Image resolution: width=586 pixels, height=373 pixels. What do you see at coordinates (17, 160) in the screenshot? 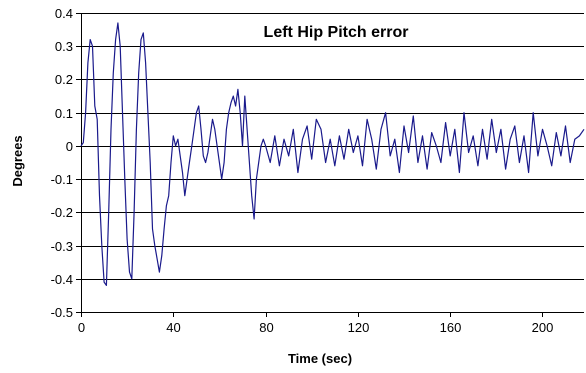
I see `y-axis-title: Degrees` at bounding box center [17, 160].